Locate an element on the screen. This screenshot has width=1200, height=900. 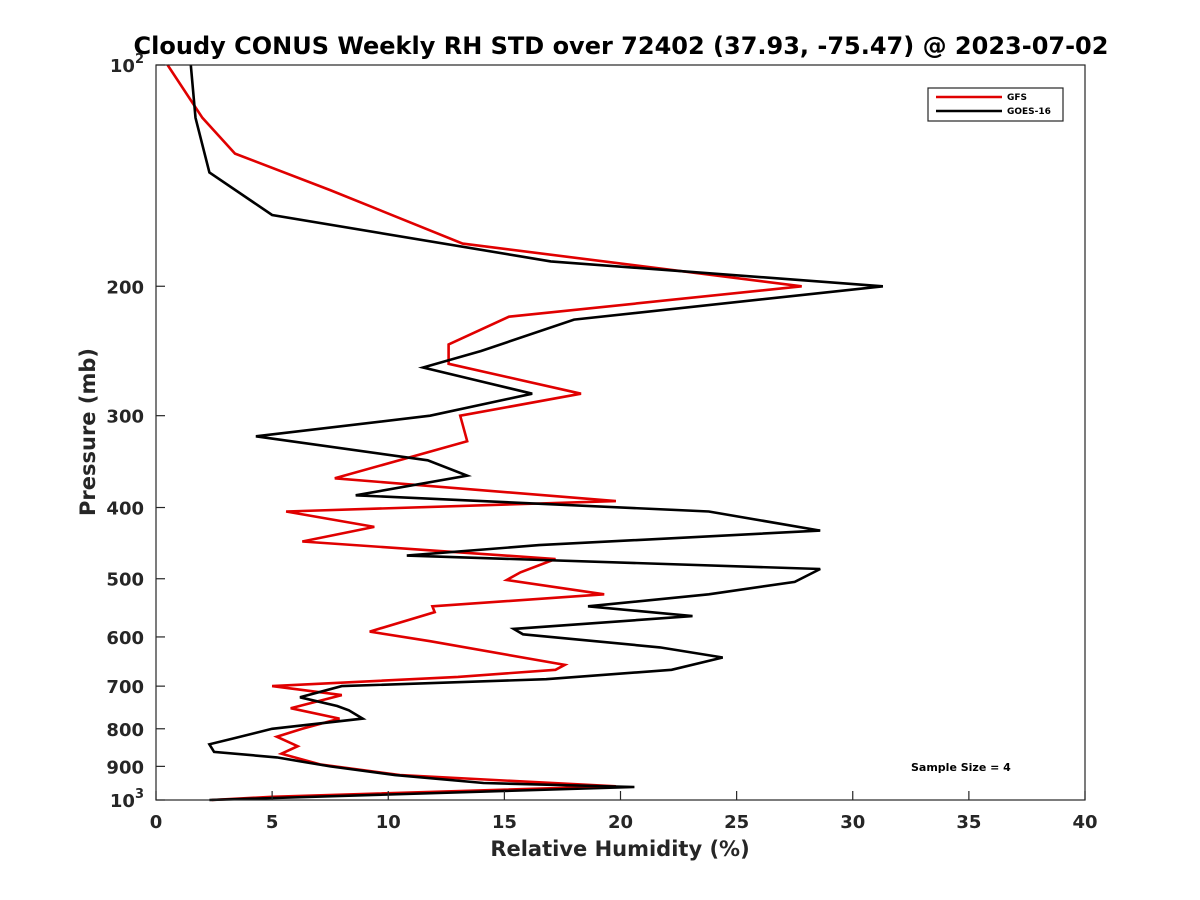
x-tick-label: 40 is located at coordinates (1084, 822).